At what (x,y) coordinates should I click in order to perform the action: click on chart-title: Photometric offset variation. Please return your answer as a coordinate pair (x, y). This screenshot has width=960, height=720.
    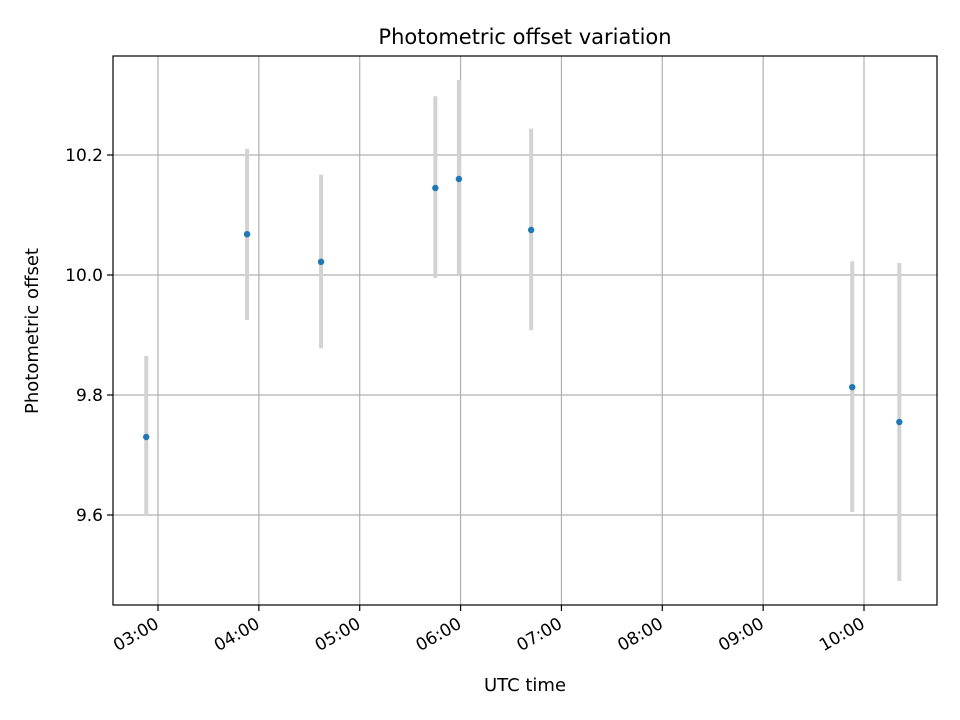
    Looking at the image, I should click on (524, 37).